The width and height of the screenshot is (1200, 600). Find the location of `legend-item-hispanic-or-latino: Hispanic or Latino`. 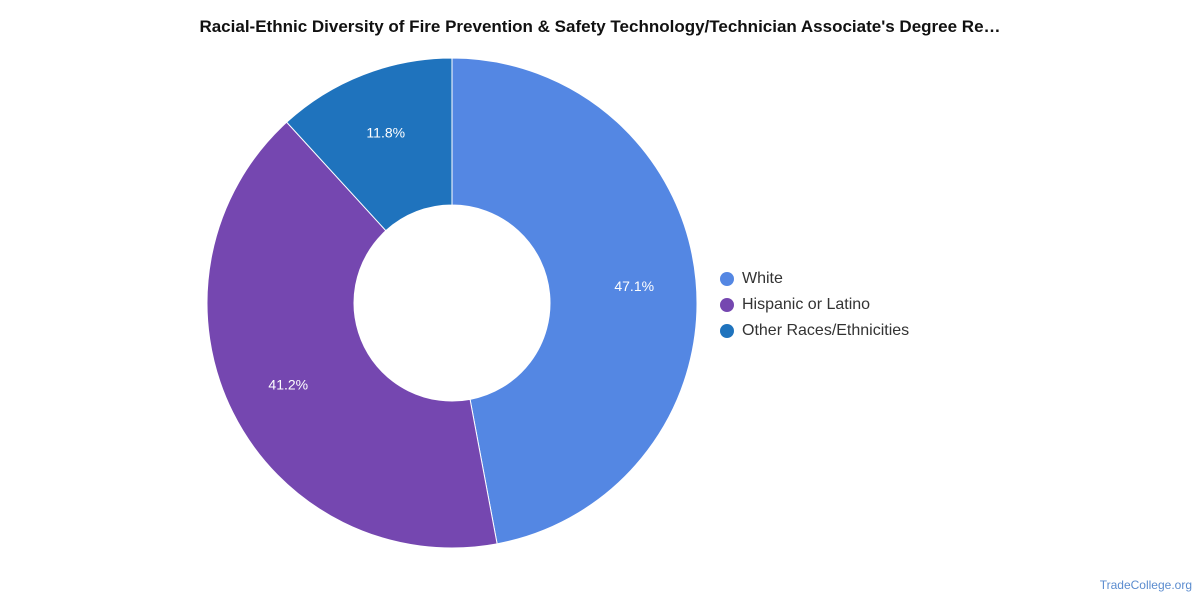

legend-item-hispanic-or-latino: Hispanic or Latino is located at coordinates (814, 305).